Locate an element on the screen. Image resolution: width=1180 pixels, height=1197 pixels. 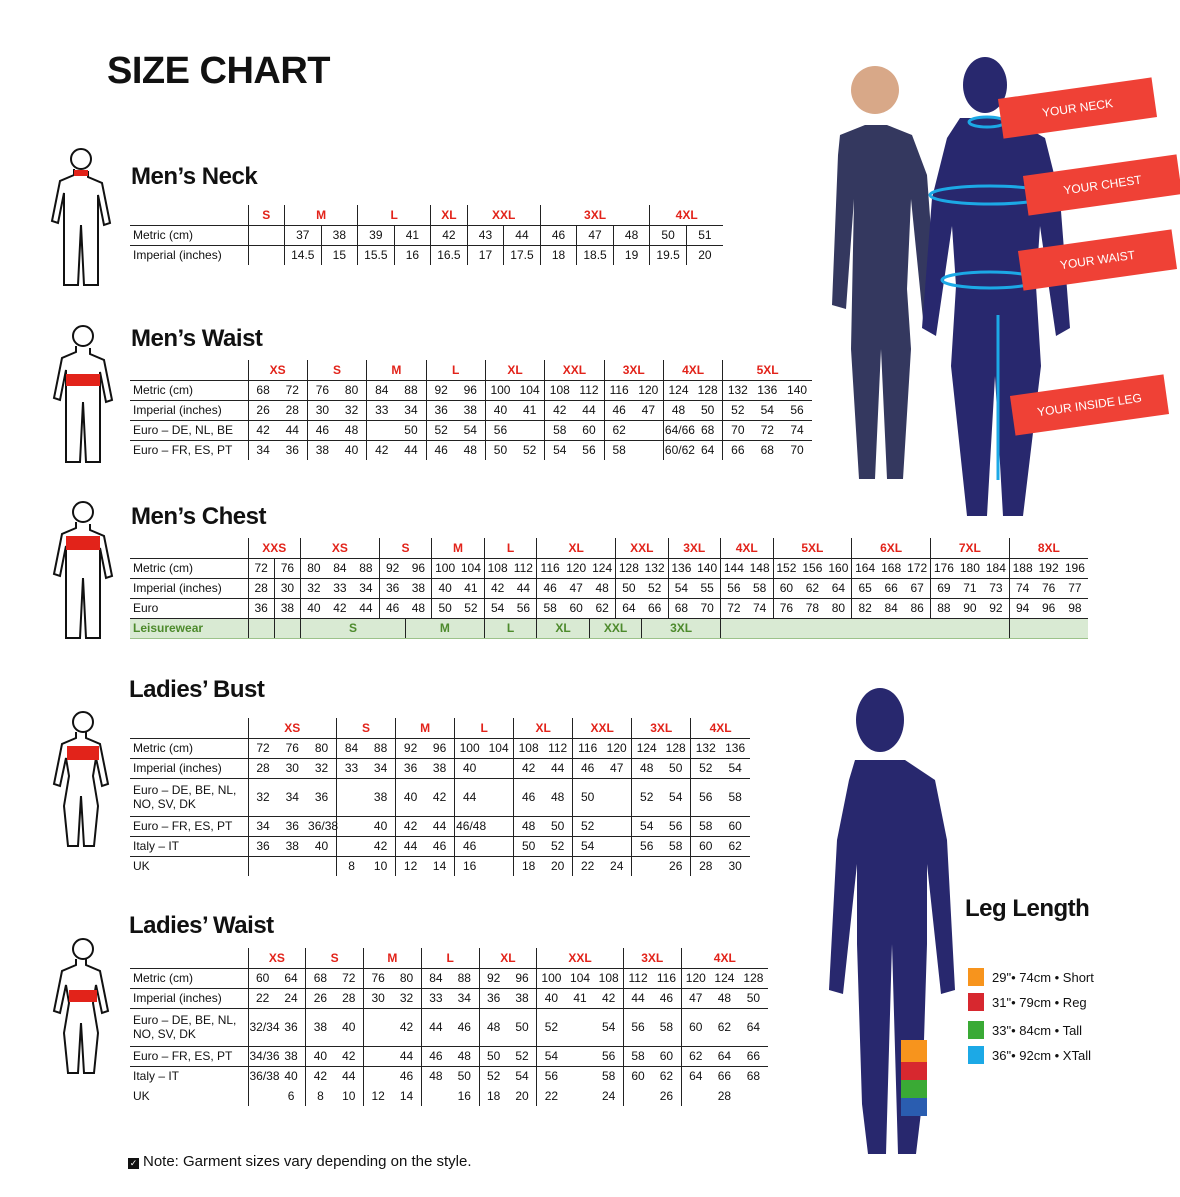
leisurewear-size: XL is located at coordinates (563, 628).